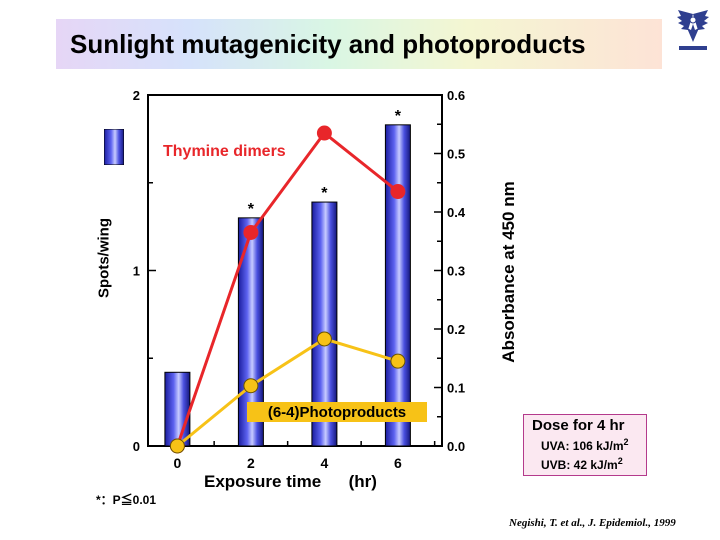 This screenshot has height=540, width=720. What do you see at coordinates (456, 388) in the screenshot?
I see `right-tick-label: 0.1` at bounding box center [456, 388].